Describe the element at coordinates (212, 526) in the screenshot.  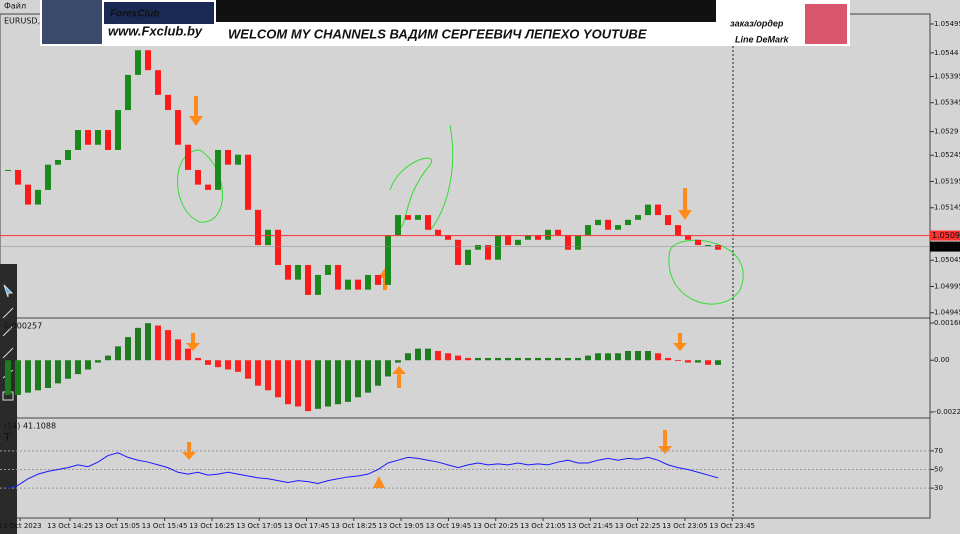
I see `x-tick-label: 13 Oct 16:25` at that location.